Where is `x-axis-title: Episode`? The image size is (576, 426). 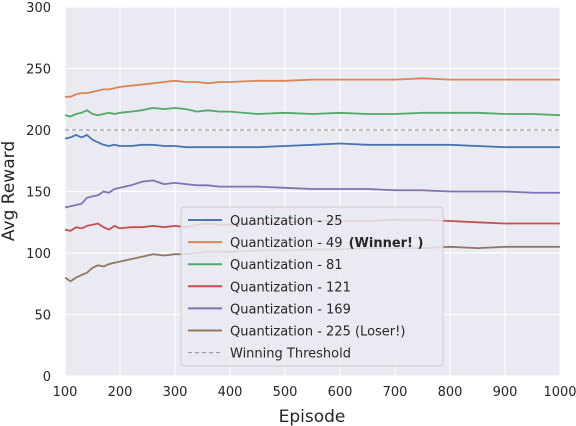 x-axis-title: Episode is located at coordinates (312, 416).